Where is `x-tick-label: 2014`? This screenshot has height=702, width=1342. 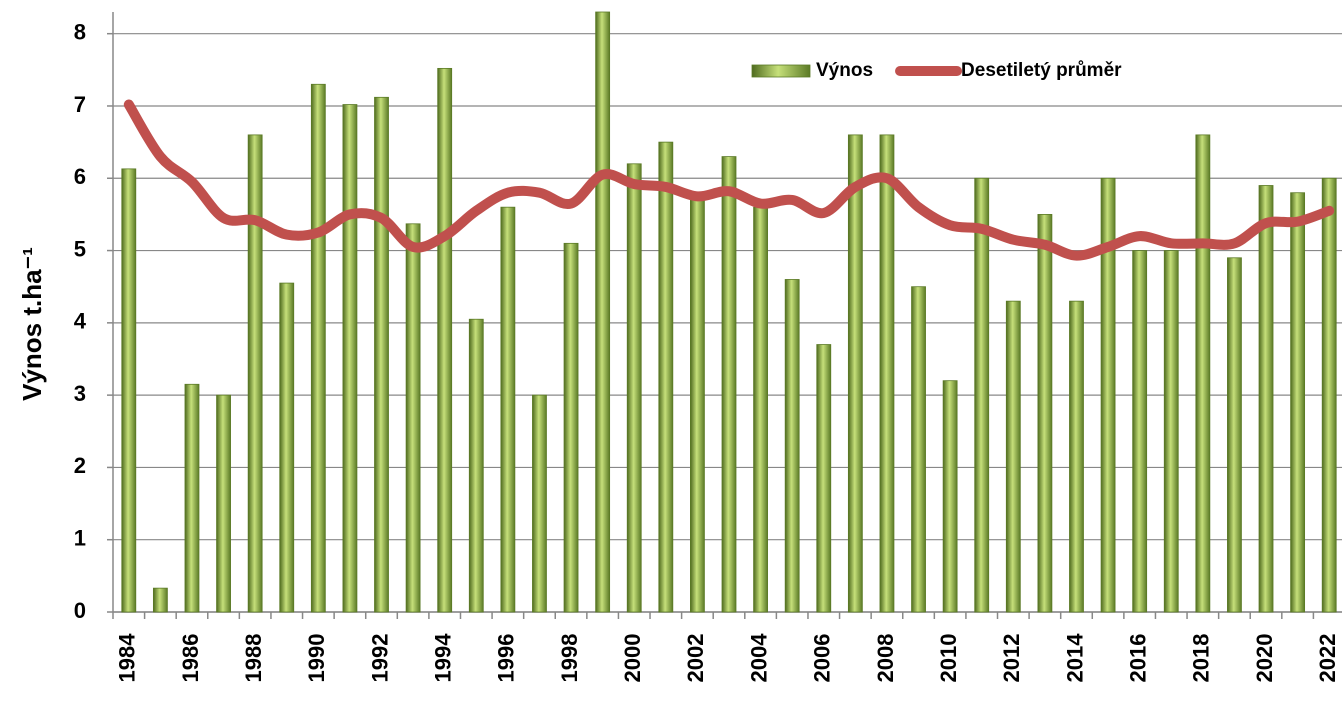 x-tick-label: 2014 is located at coordinates (1074, 658).